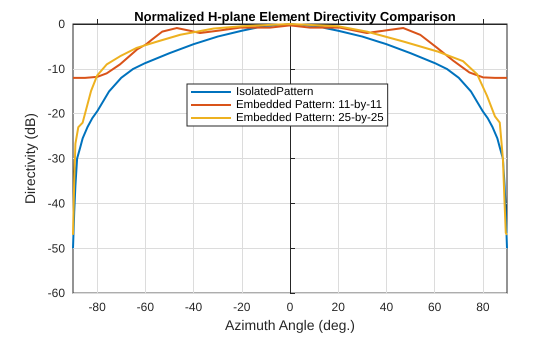 The image size is (560, 337). I want to click on x-tick-label: -80, so click(97, 307).